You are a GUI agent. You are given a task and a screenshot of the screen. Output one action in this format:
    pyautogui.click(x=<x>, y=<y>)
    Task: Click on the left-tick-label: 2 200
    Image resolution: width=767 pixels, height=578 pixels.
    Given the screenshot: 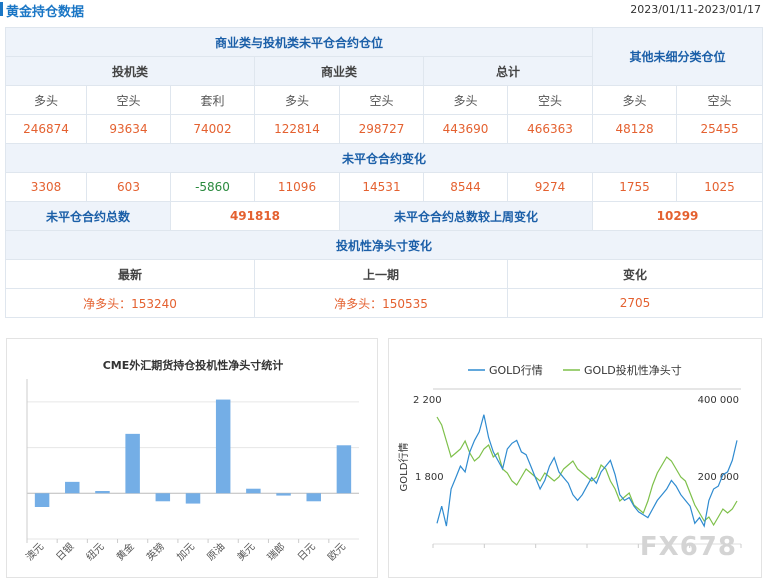 What is the action you would take?
    pyautogui.click(x=427, y=400)
    